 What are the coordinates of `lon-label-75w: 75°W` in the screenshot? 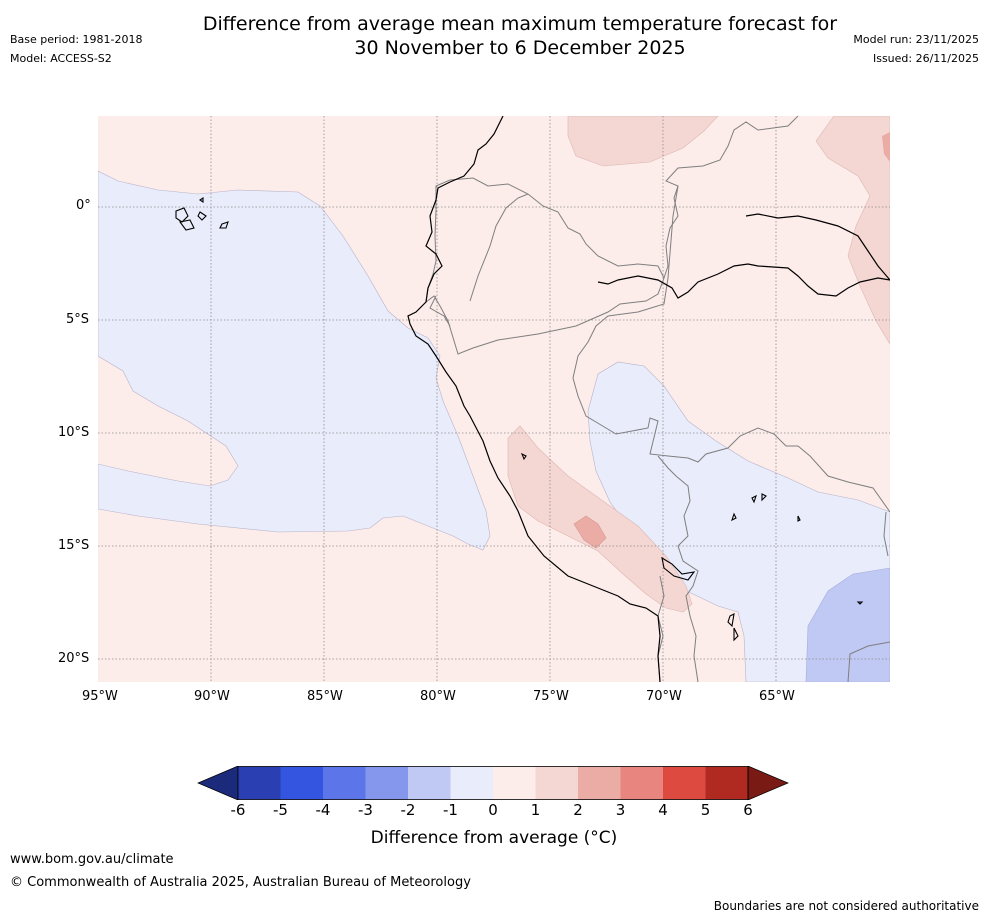 It's located at (551, 696).